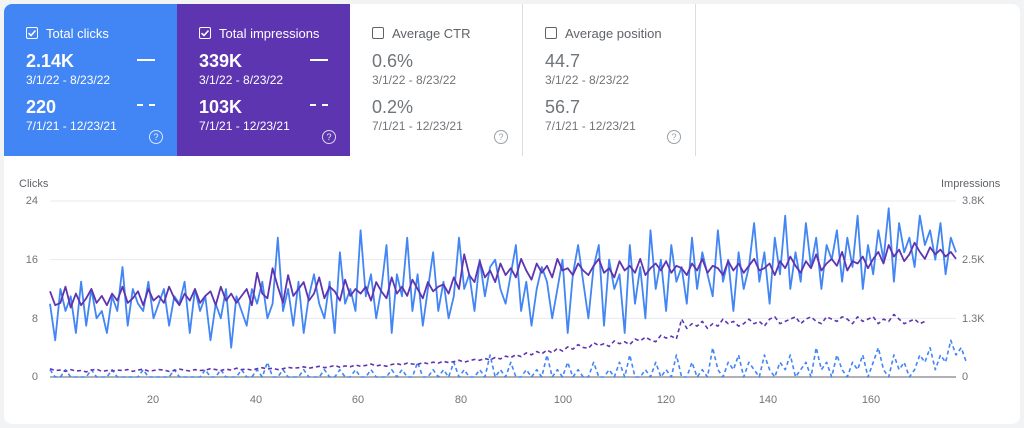 The height and width of the screenshot is (428, 1024). I want to click on total-impressions-previous-range: 7/1/21 - 12/23/21, so click(244, 126).